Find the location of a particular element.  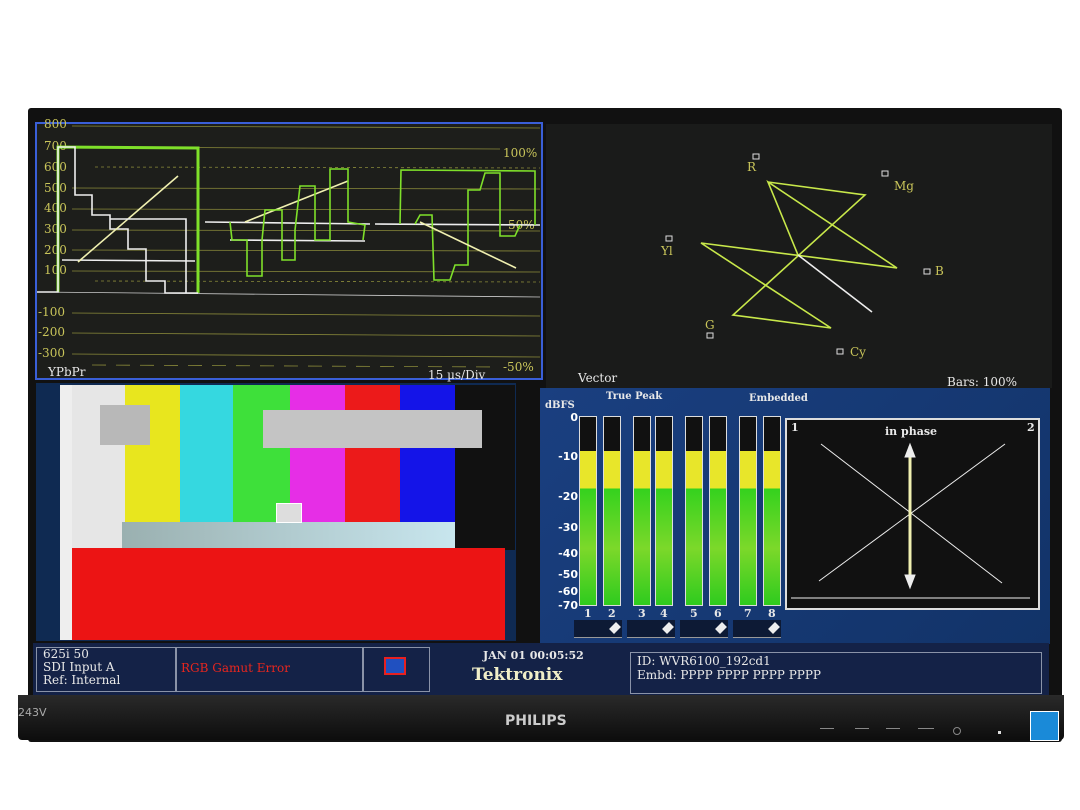

format-text: 625i 50 is located at coordinates (66, 654).